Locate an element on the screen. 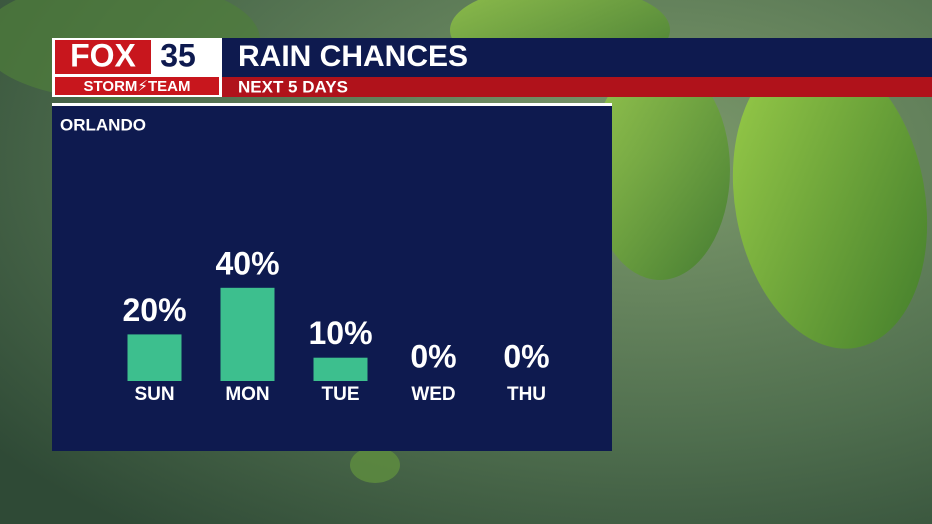 The width and height of the screenshot is (932, 524). x-tick-label: SUN is located at coordinates (154, 394).